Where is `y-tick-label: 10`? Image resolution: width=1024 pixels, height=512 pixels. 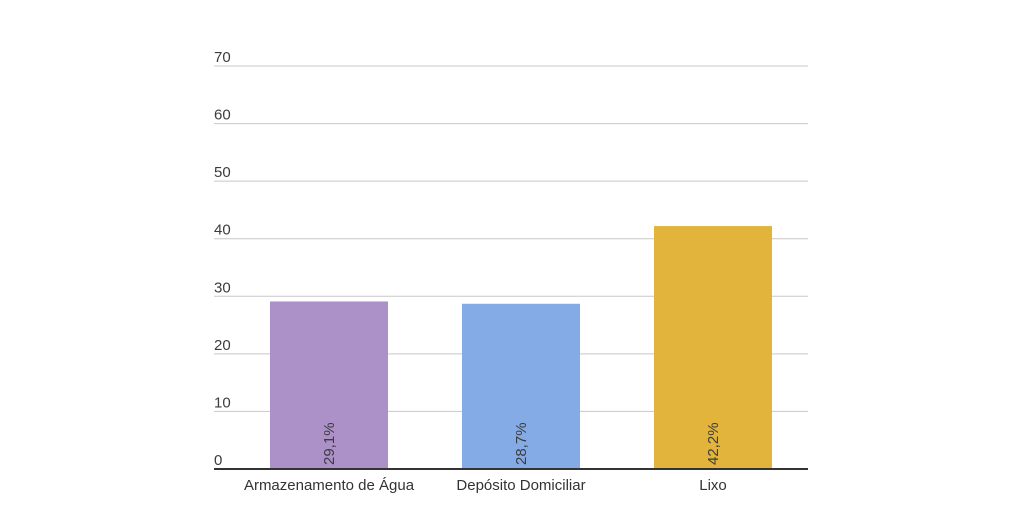
y-tick-label: 10 is located at coordinates (222, 402).